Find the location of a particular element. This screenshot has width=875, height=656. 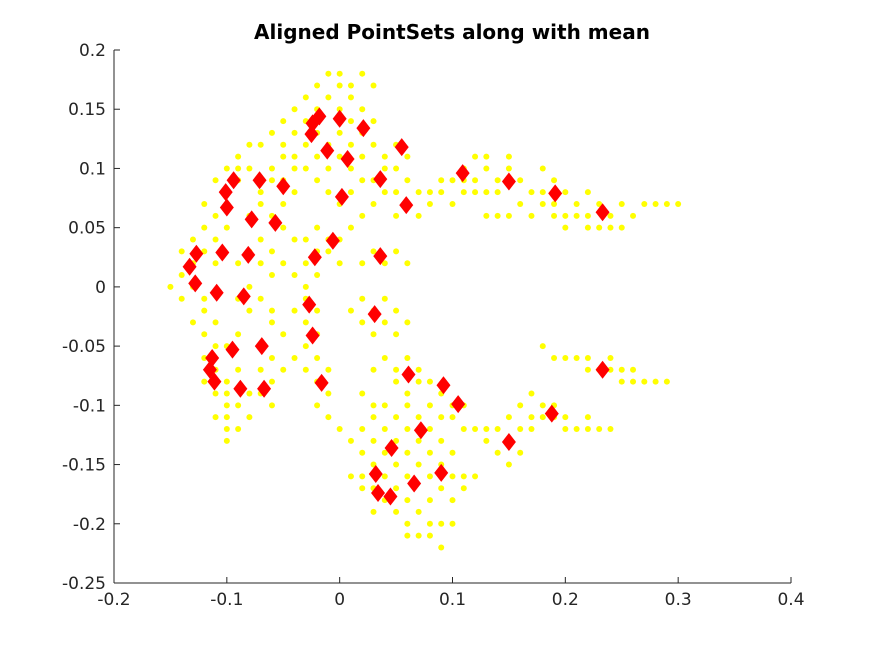

x-tick-label-1: -0.1 is located at coordinates (226, 600).